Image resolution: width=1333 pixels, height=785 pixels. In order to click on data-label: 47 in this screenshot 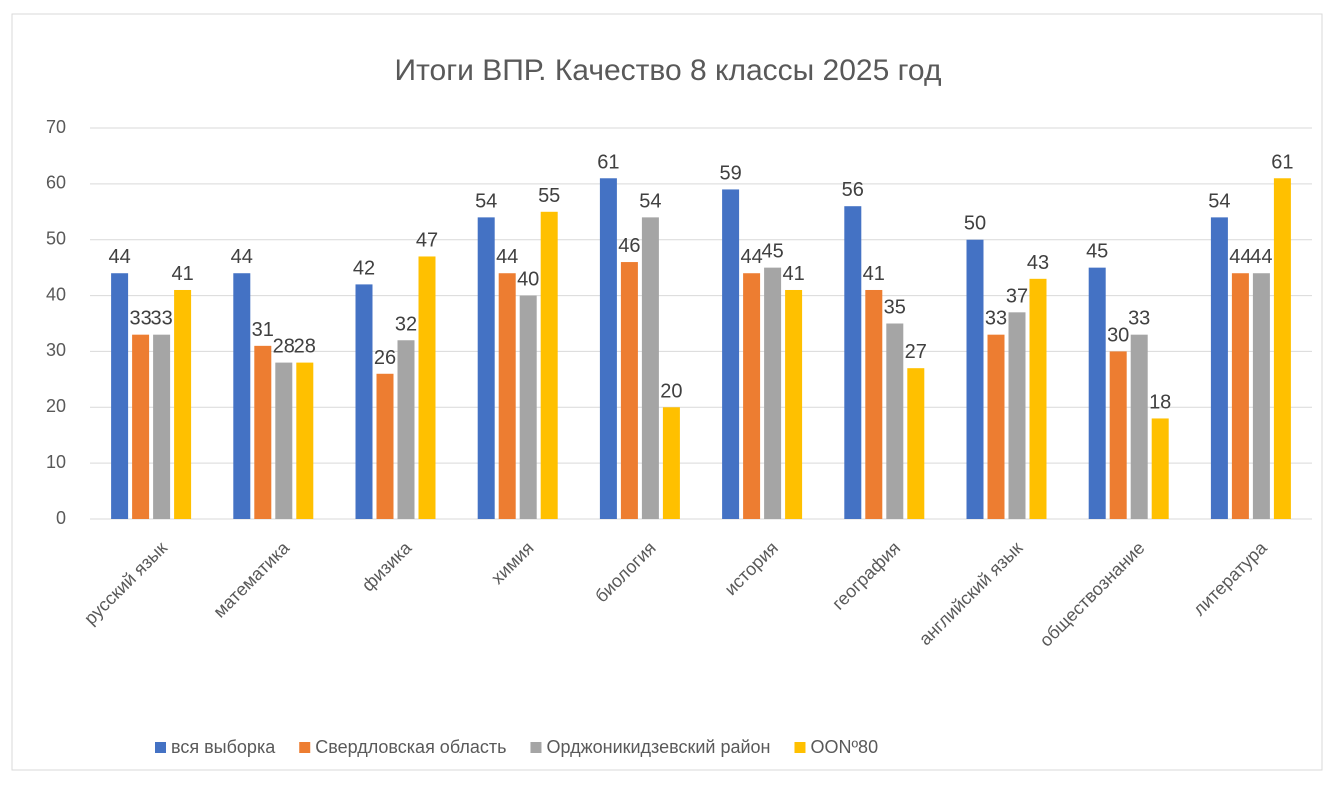, I will do `click(427, 240)`.